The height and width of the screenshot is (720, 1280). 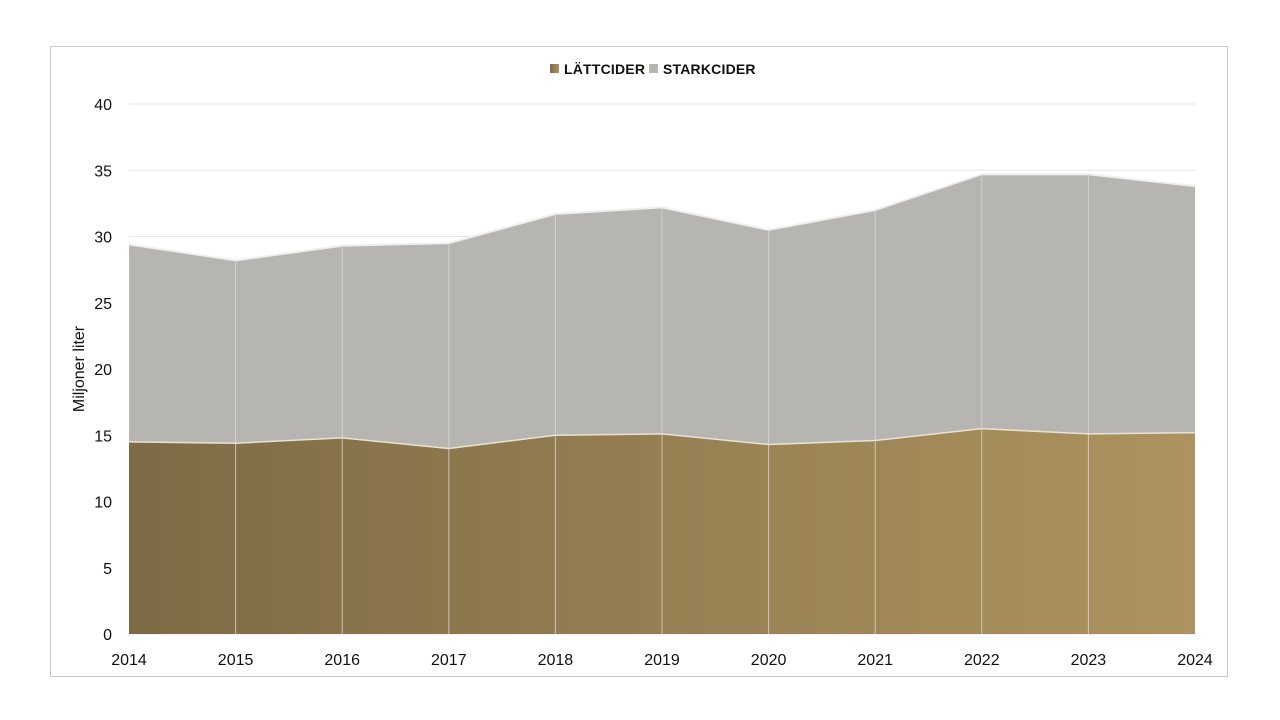 I want to click on x-tick-label: 2016, so click(x=342, y=660).